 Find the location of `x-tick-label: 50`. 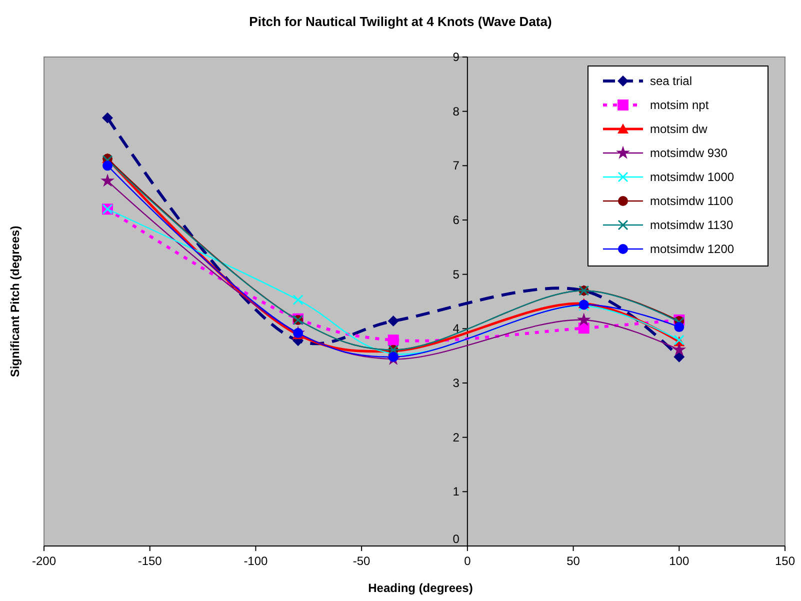

x-tick-label: 50 is located at coordinates (573, 561).